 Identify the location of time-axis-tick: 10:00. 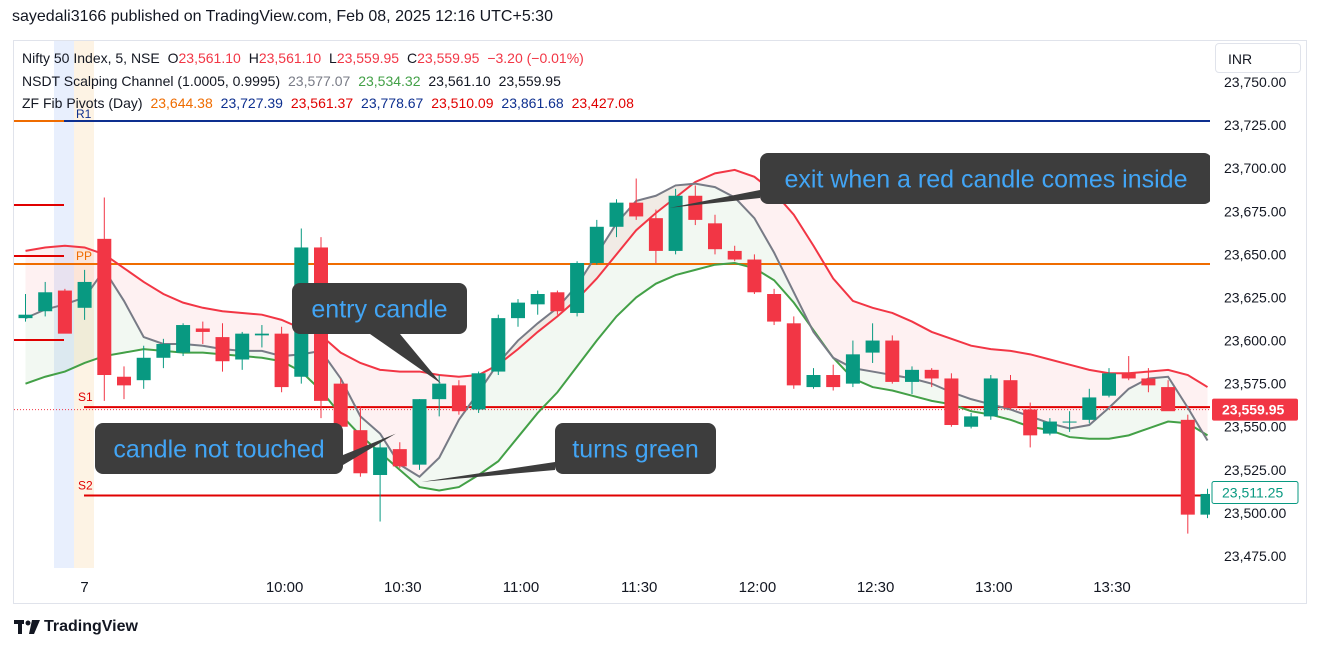
(285, 587).